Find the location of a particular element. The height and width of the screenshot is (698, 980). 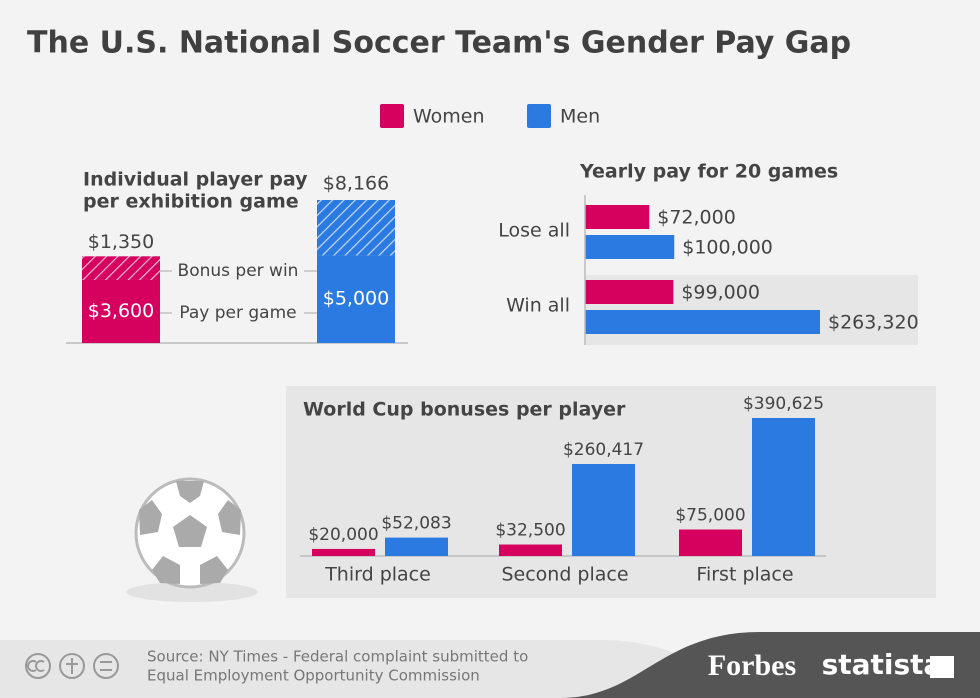

value-label: $75,000 is located at coordinates (710, 516).